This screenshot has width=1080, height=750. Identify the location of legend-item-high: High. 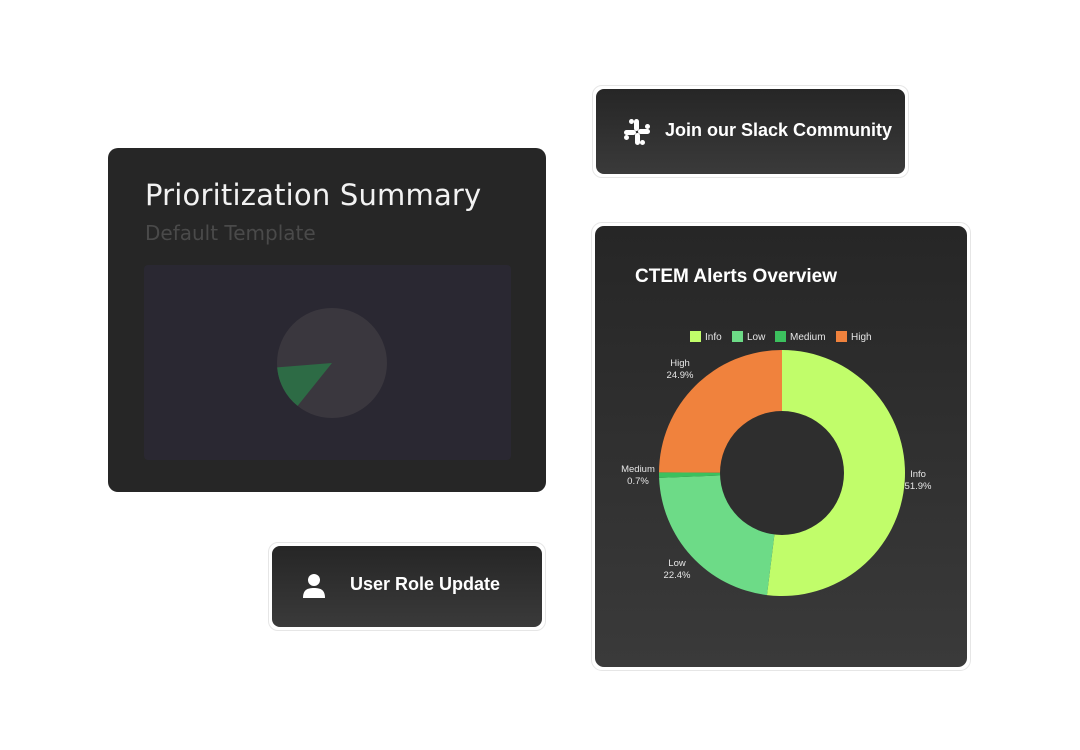
(854, 337).